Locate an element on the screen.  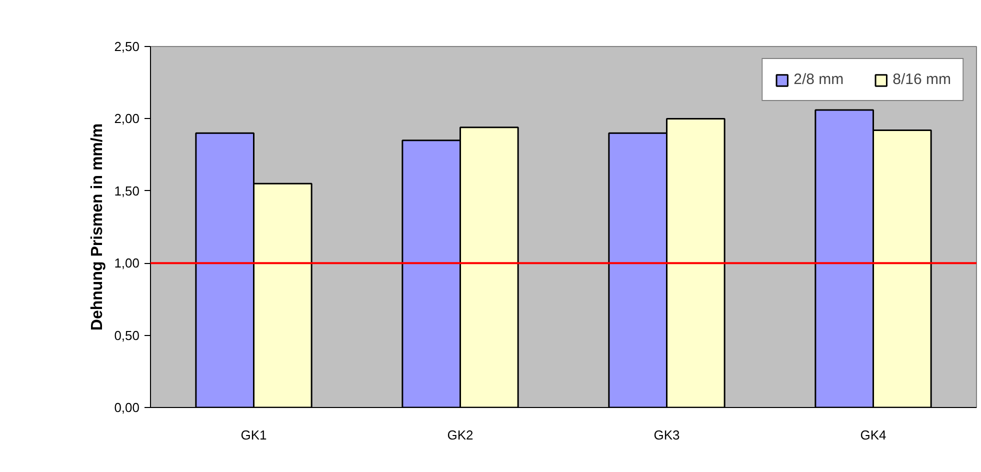
x-tick-label: GK2 is located at coordinates (460, 435).